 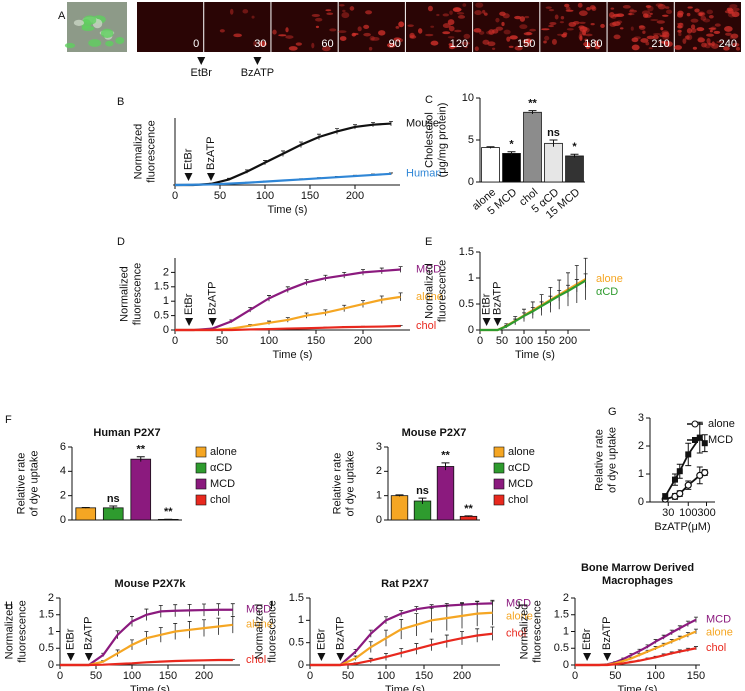 What do you see at coordinates (170, 27) in the screenshot?
I see `frame` at bounding box center [170, 27].